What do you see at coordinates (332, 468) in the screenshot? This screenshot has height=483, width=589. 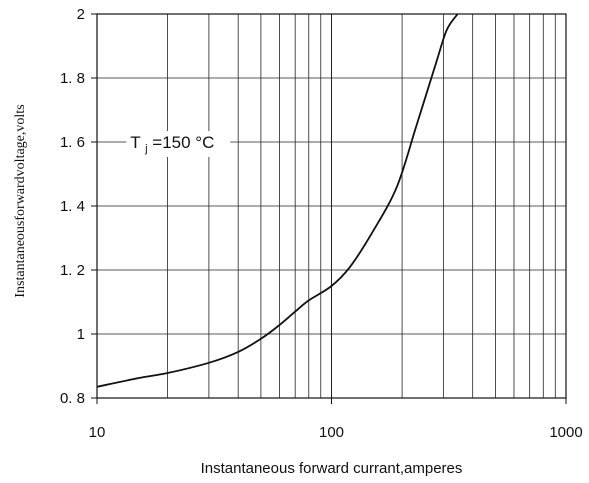 I see `x-axis-label: Instantaneous forward currant,amperes` at bounding box center [332, 468].